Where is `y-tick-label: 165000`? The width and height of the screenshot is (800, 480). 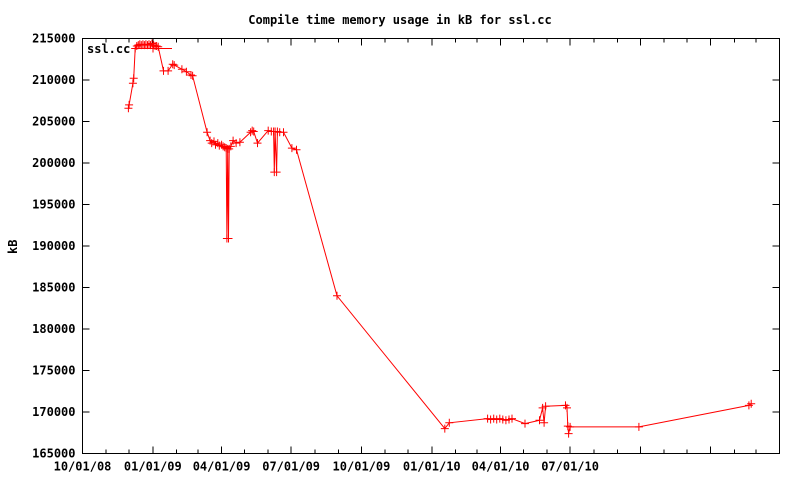
y-tick-label: 165000 is located at coordinates (53, 454).